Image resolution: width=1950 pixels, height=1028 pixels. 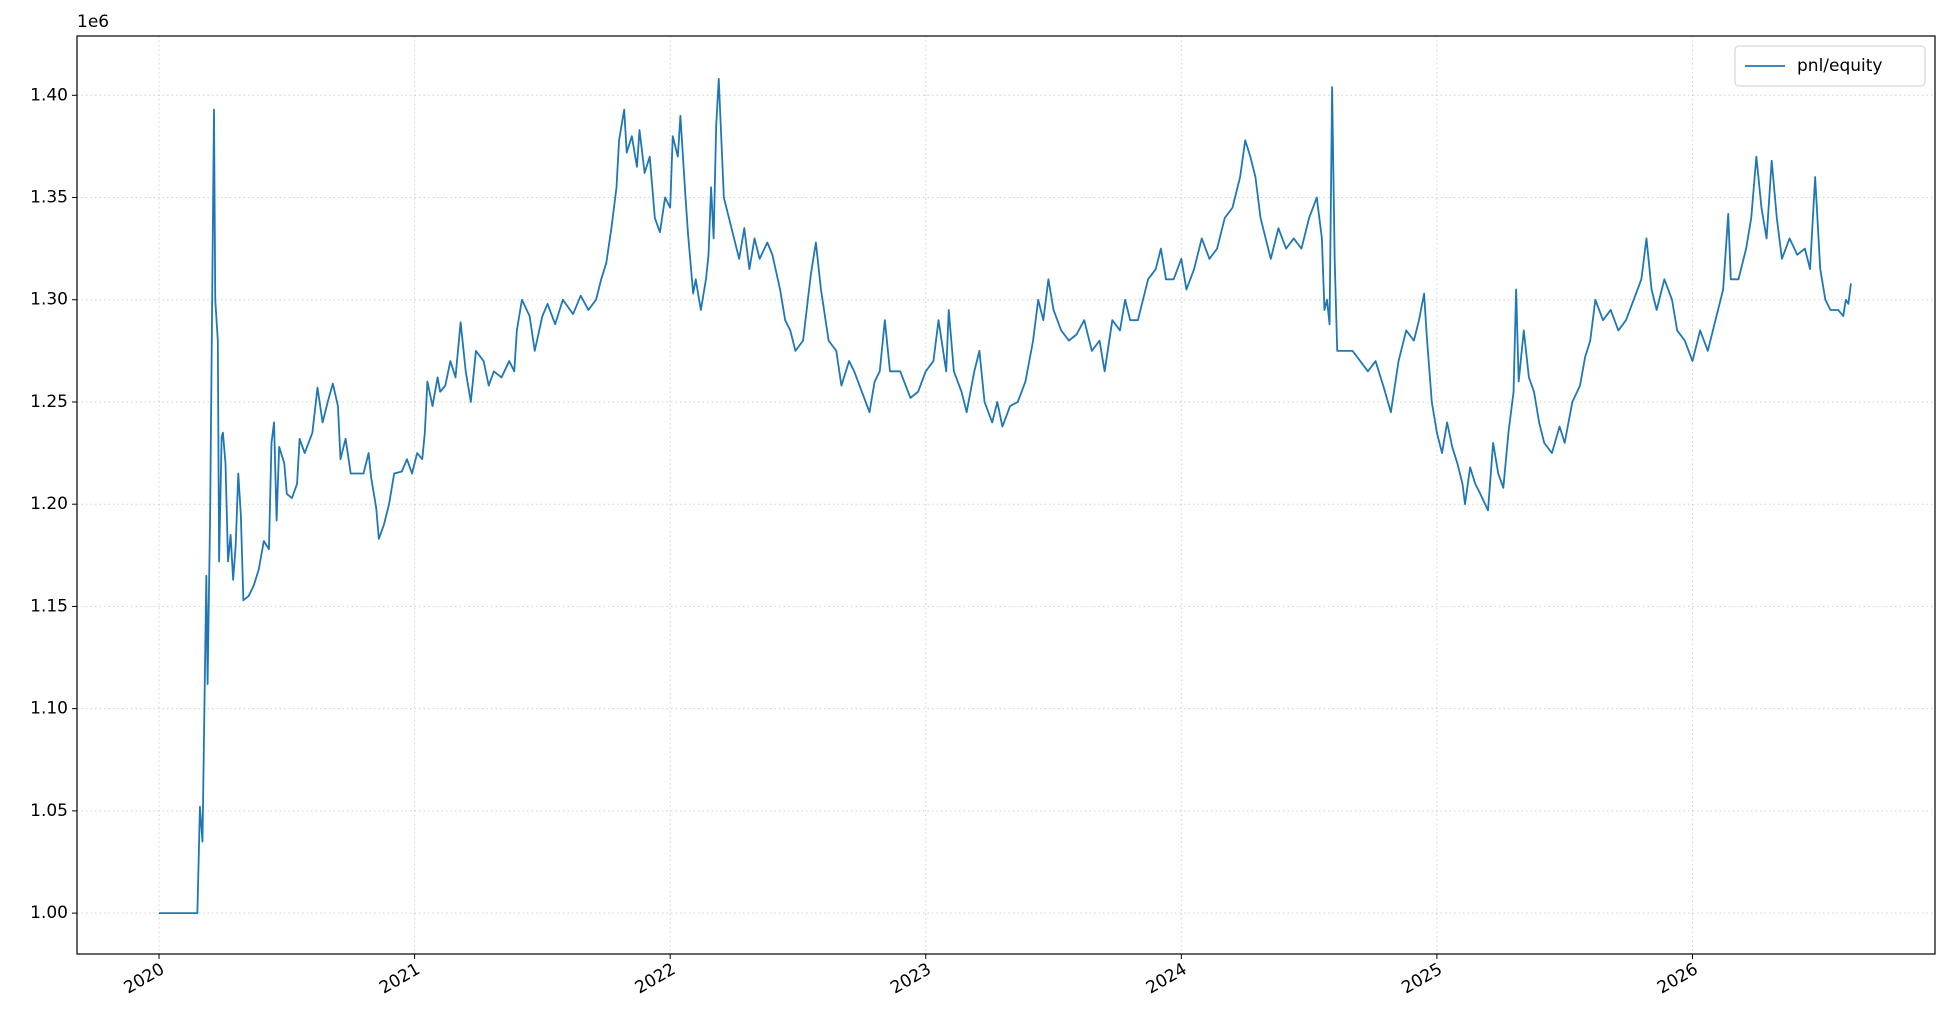 I want to click on x-tick-label: 2025, so click(x=1421, y=978).